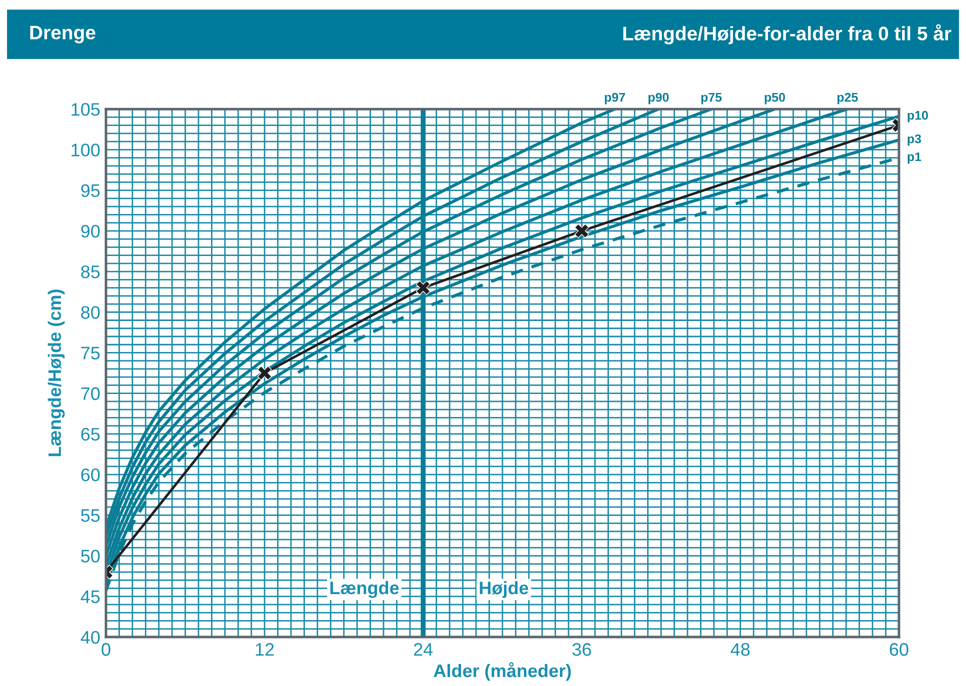 This screenshot has height=686, width=966. I want to click on y-tick-label: 45, so click(90, 597).